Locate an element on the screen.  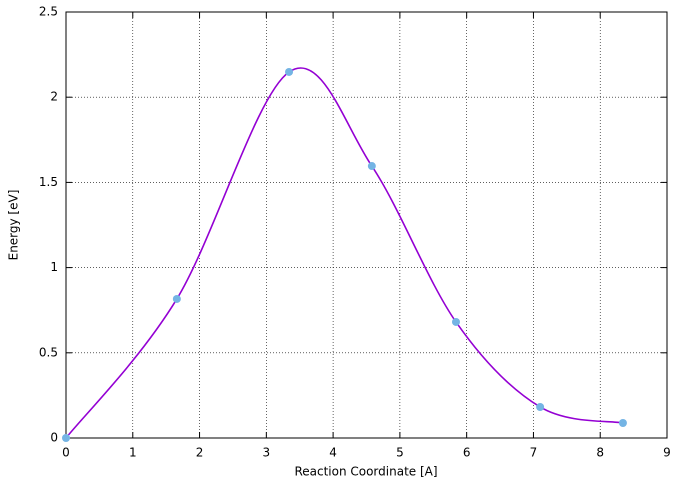
x-tick-label: 8 is located at coordinates (600, 453).